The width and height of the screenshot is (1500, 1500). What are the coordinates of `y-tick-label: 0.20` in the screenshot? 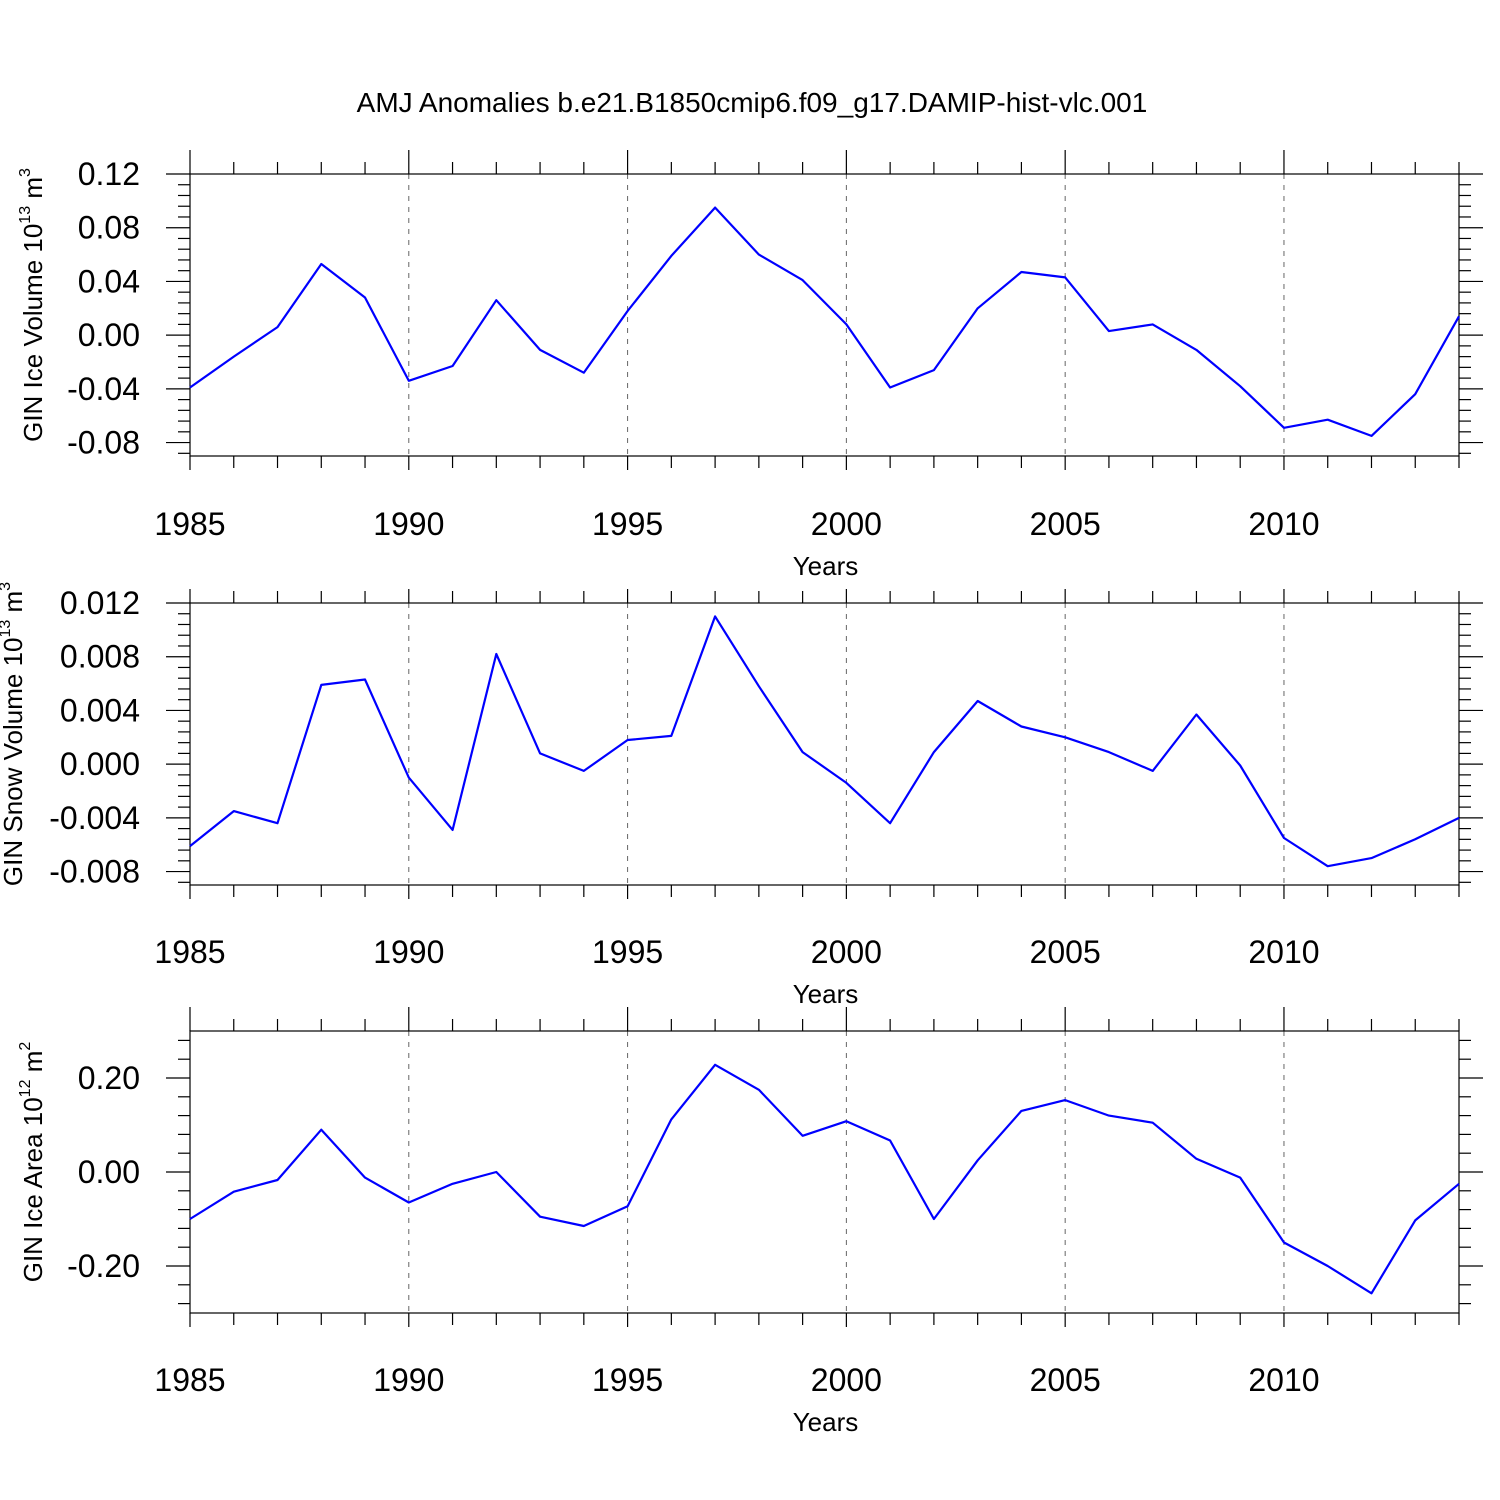 It's located at (109, 1078).